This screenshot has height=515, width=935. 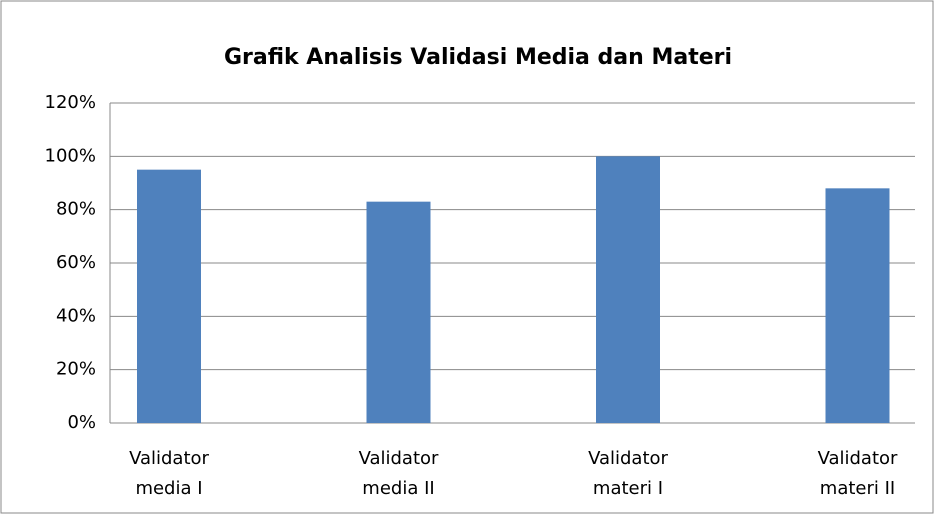 I want to click on y-tick-label: 100%, so click(x=70, y=155).